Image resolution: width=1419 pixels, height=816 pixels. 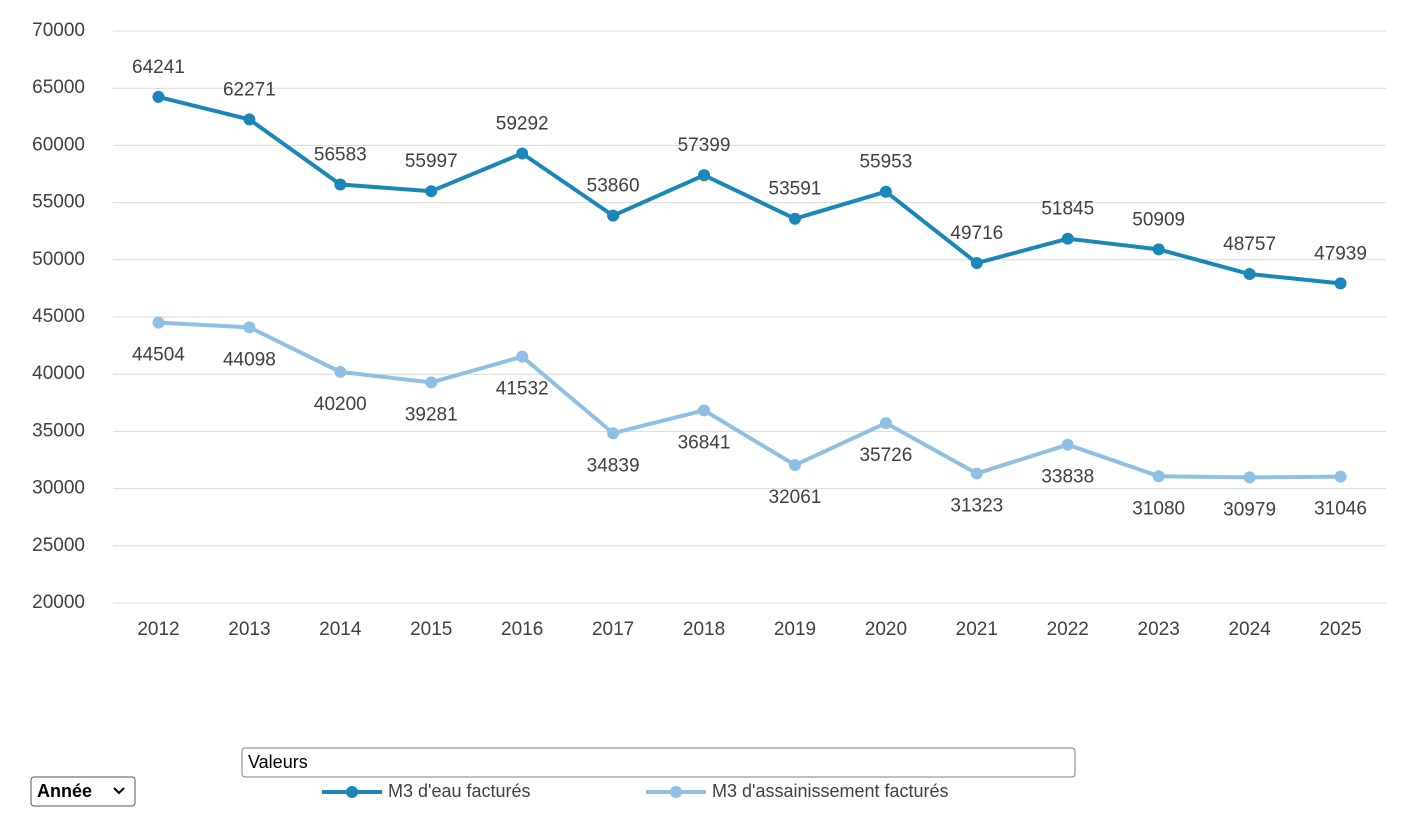 I want to click on data-label: 48757, so click(x=1249, y=244).